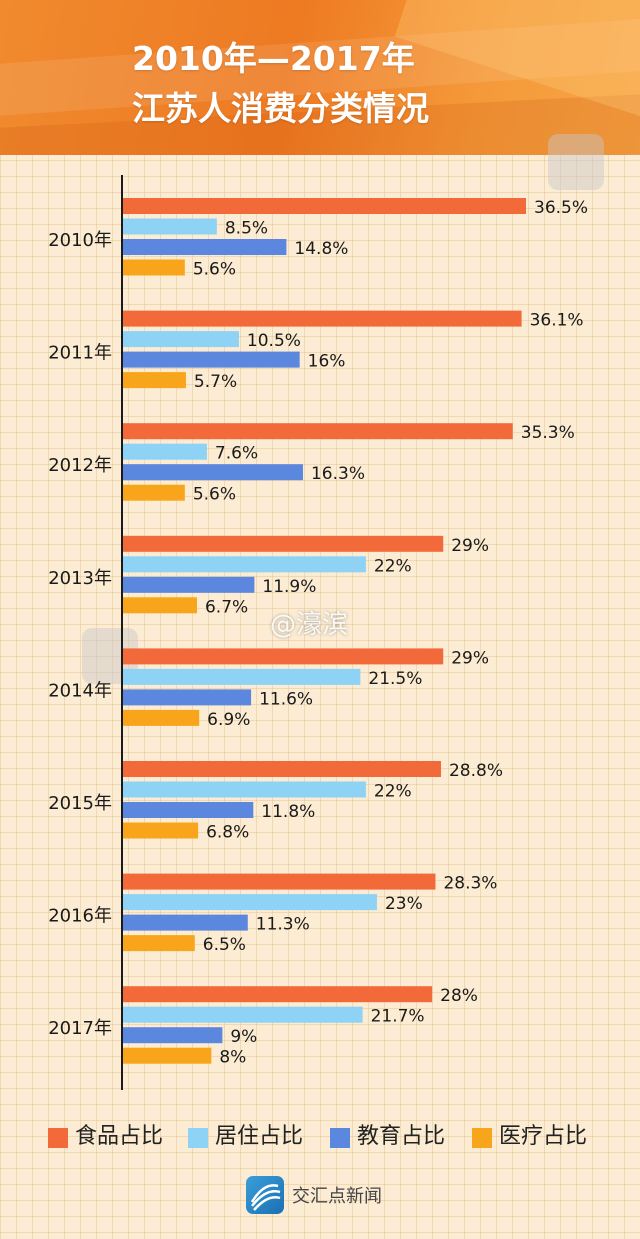  What do you see at coordinates (288, 812) in the screenshot?
I see `data-label-education: 11.8%` at bounding box center [288, 812].